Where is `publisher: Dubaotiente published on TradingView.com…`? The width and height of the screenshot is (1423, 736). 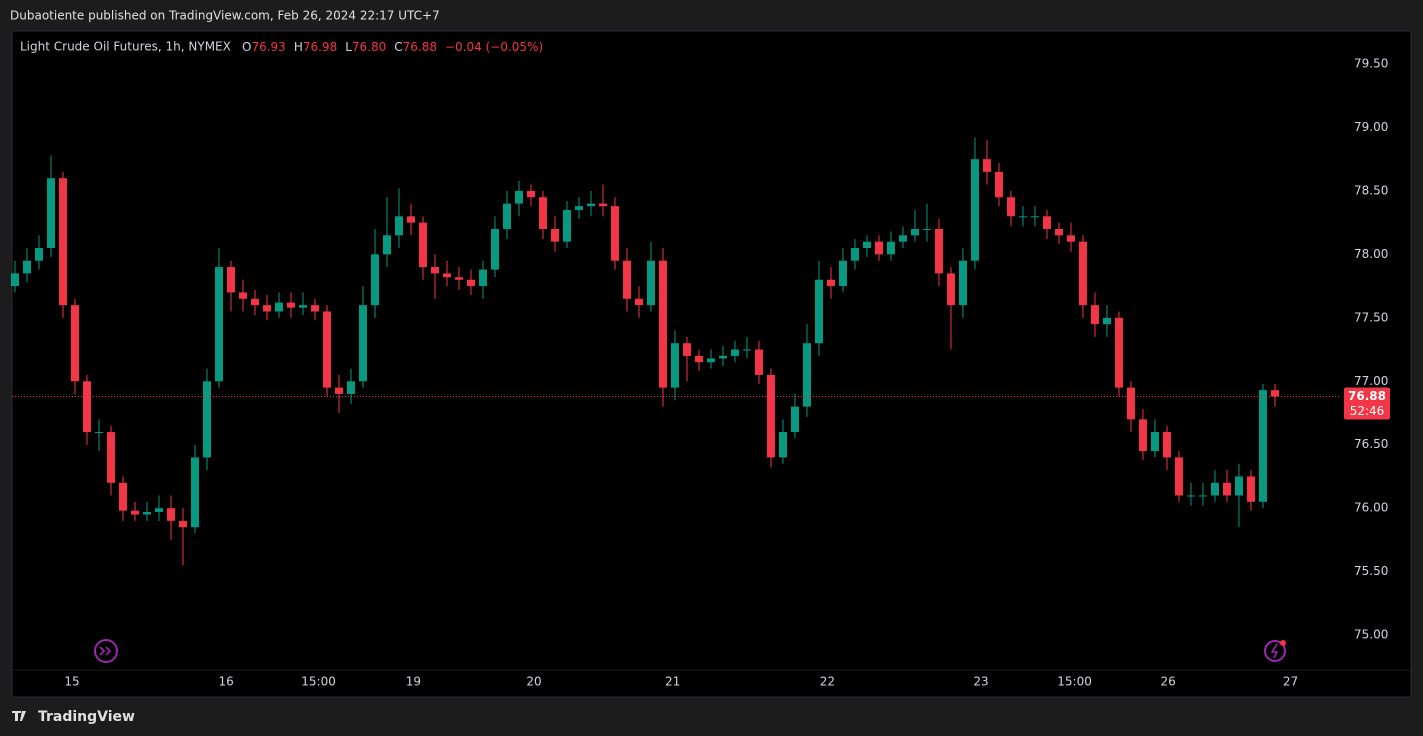
publisher: Dubaotiente published on TradingView.com… is located at coordinates (225, 16).